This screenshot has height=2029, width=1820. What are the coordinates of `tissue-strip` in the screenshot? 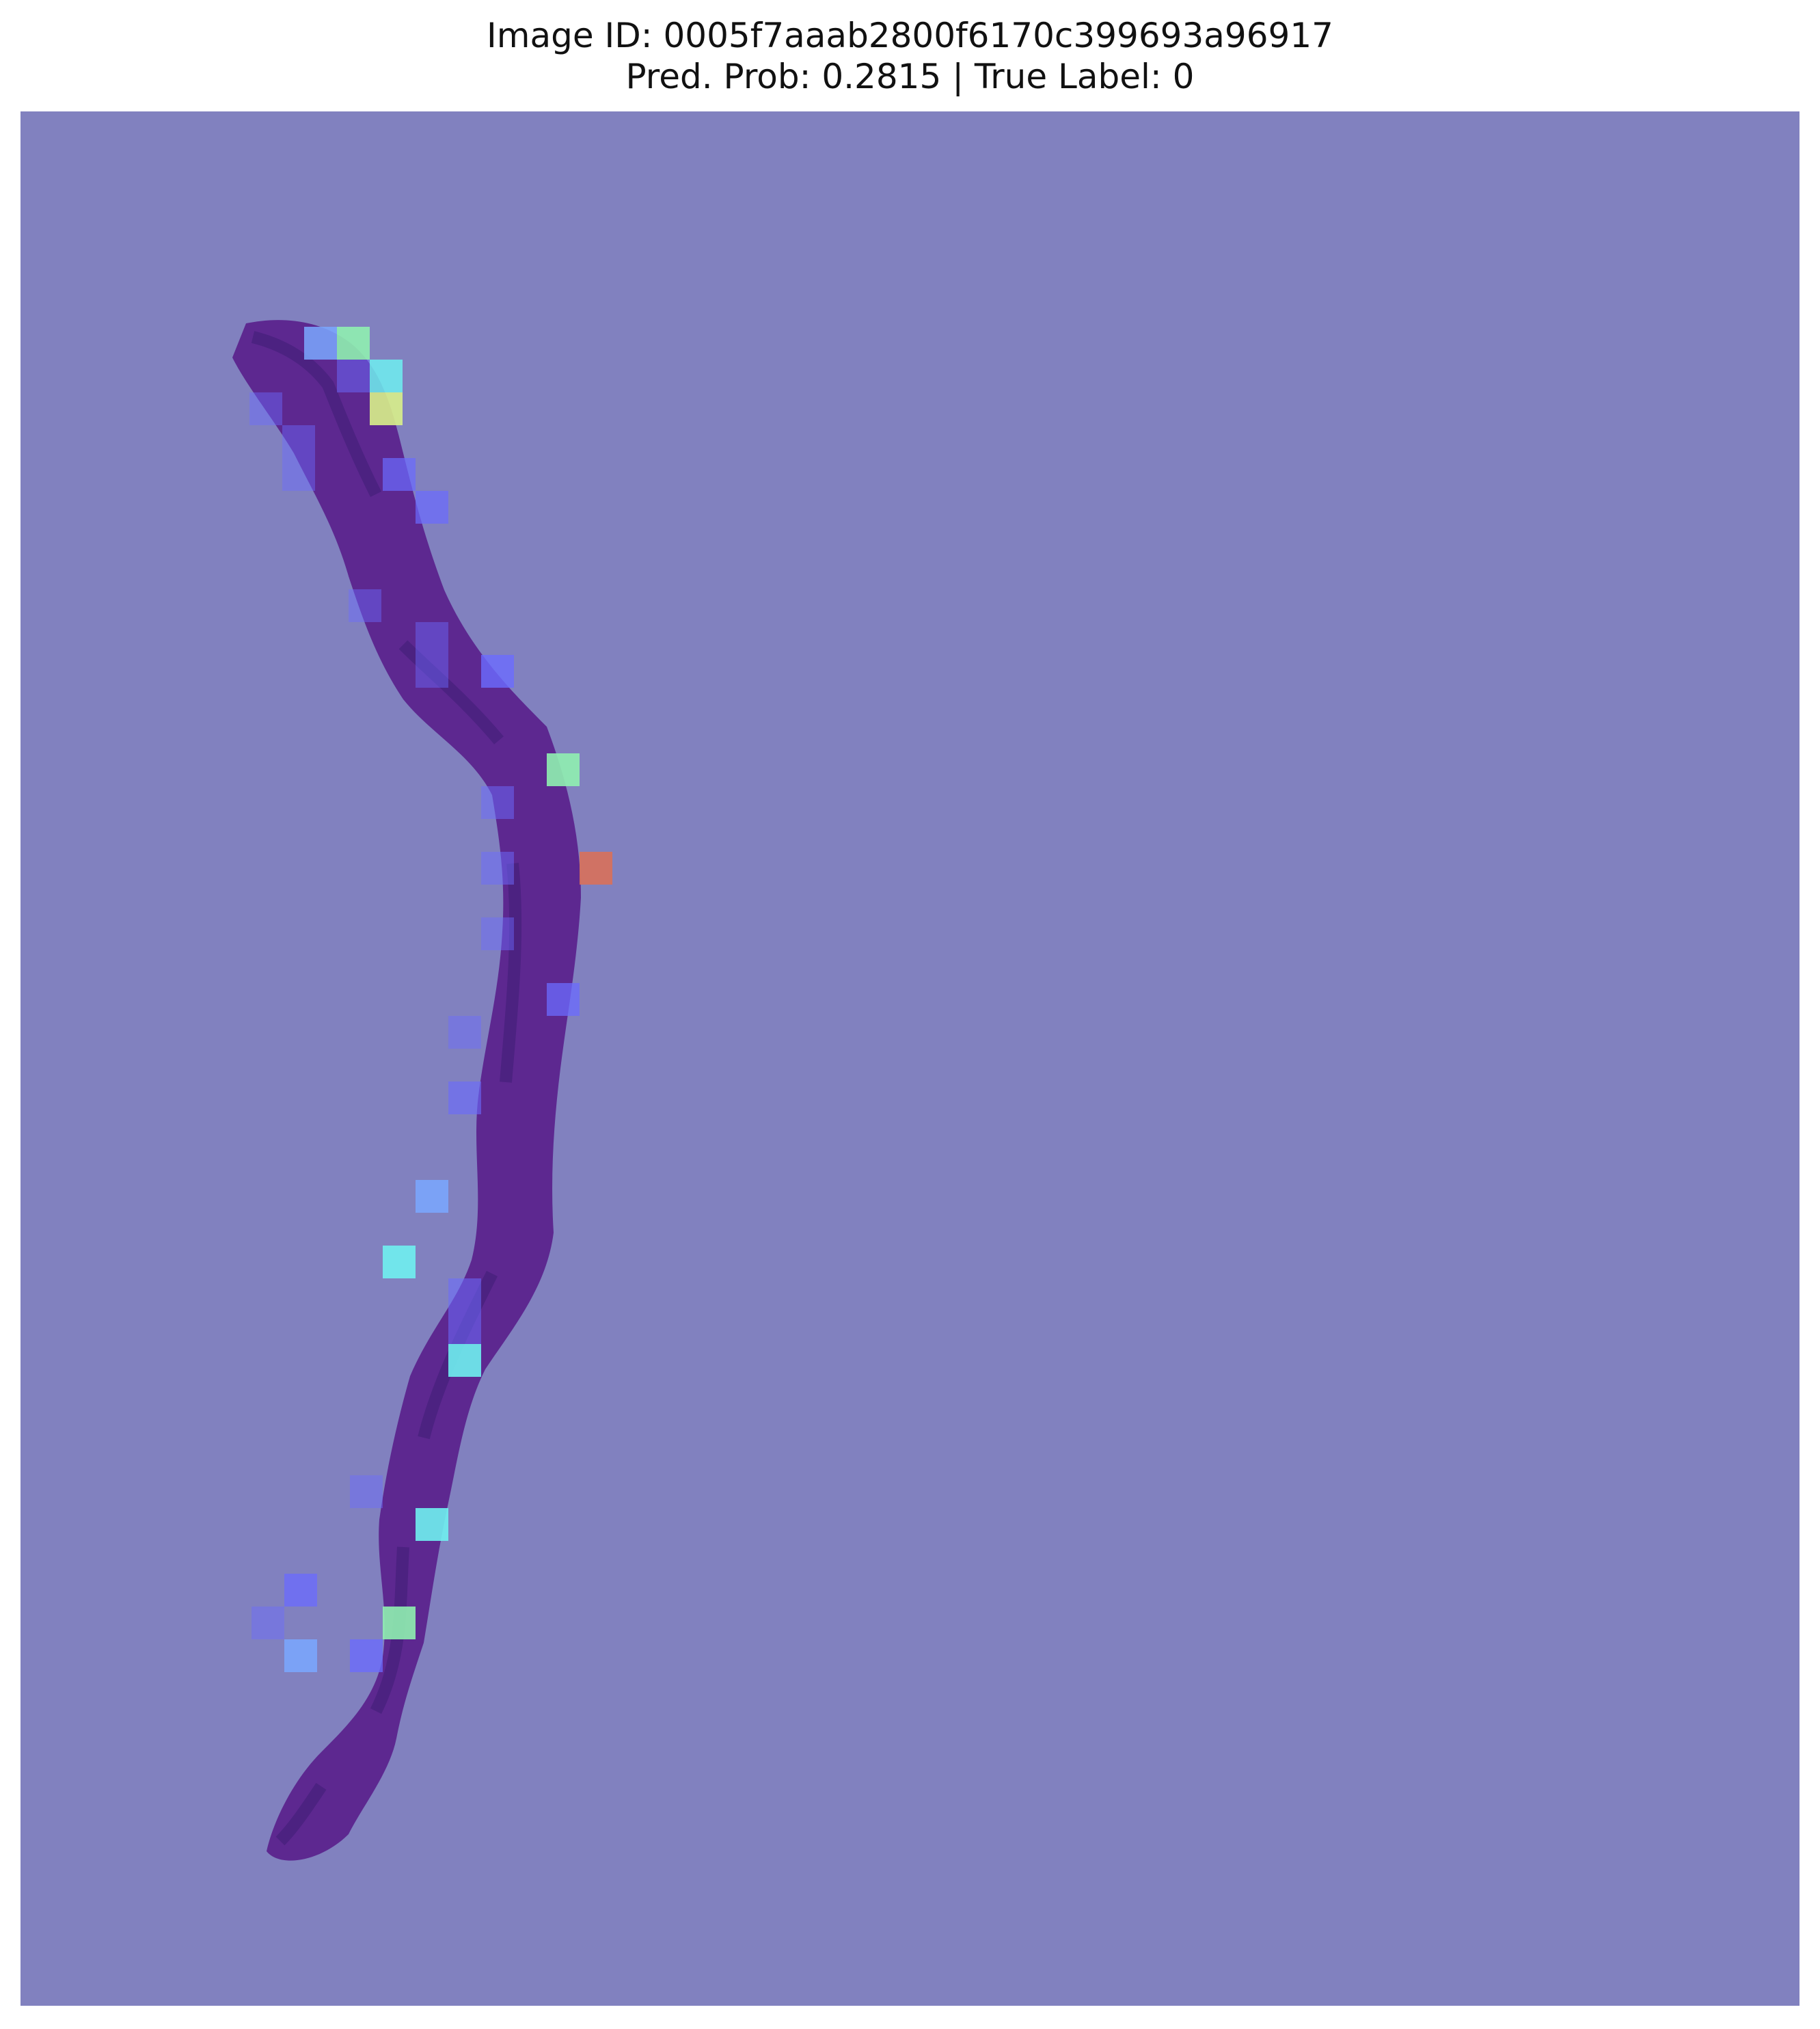 It's located at (406, 1090).